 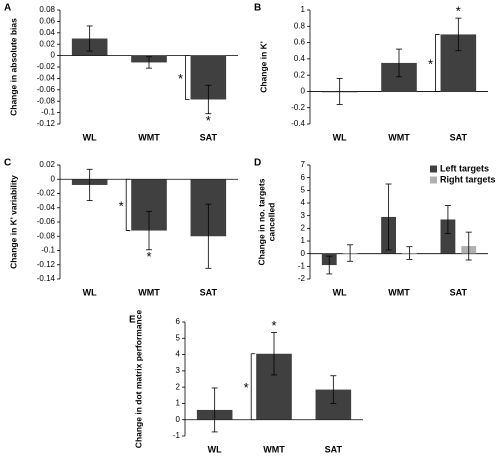 What do you see at coordinates (7, 8) in the screenshot?
I see `panel-letter: A` at bounding box center [7, 8].